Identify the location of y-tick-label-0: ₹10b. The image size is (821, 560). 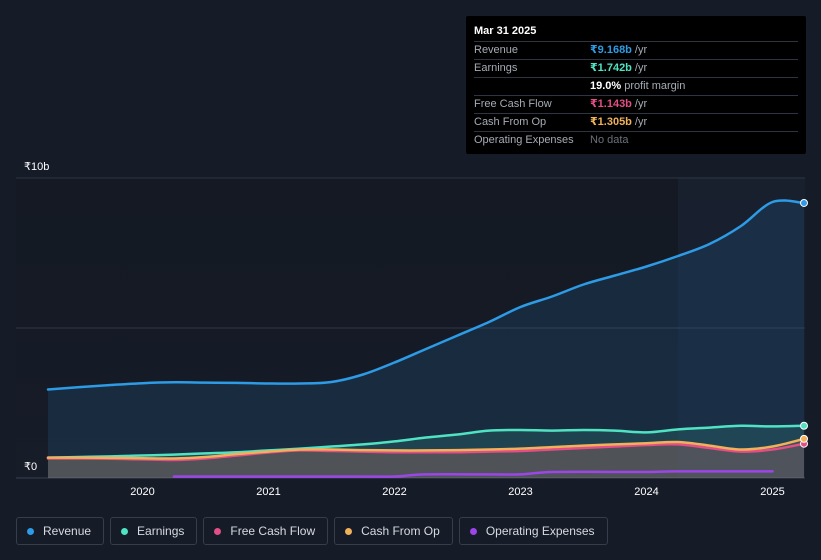
(36, 167).